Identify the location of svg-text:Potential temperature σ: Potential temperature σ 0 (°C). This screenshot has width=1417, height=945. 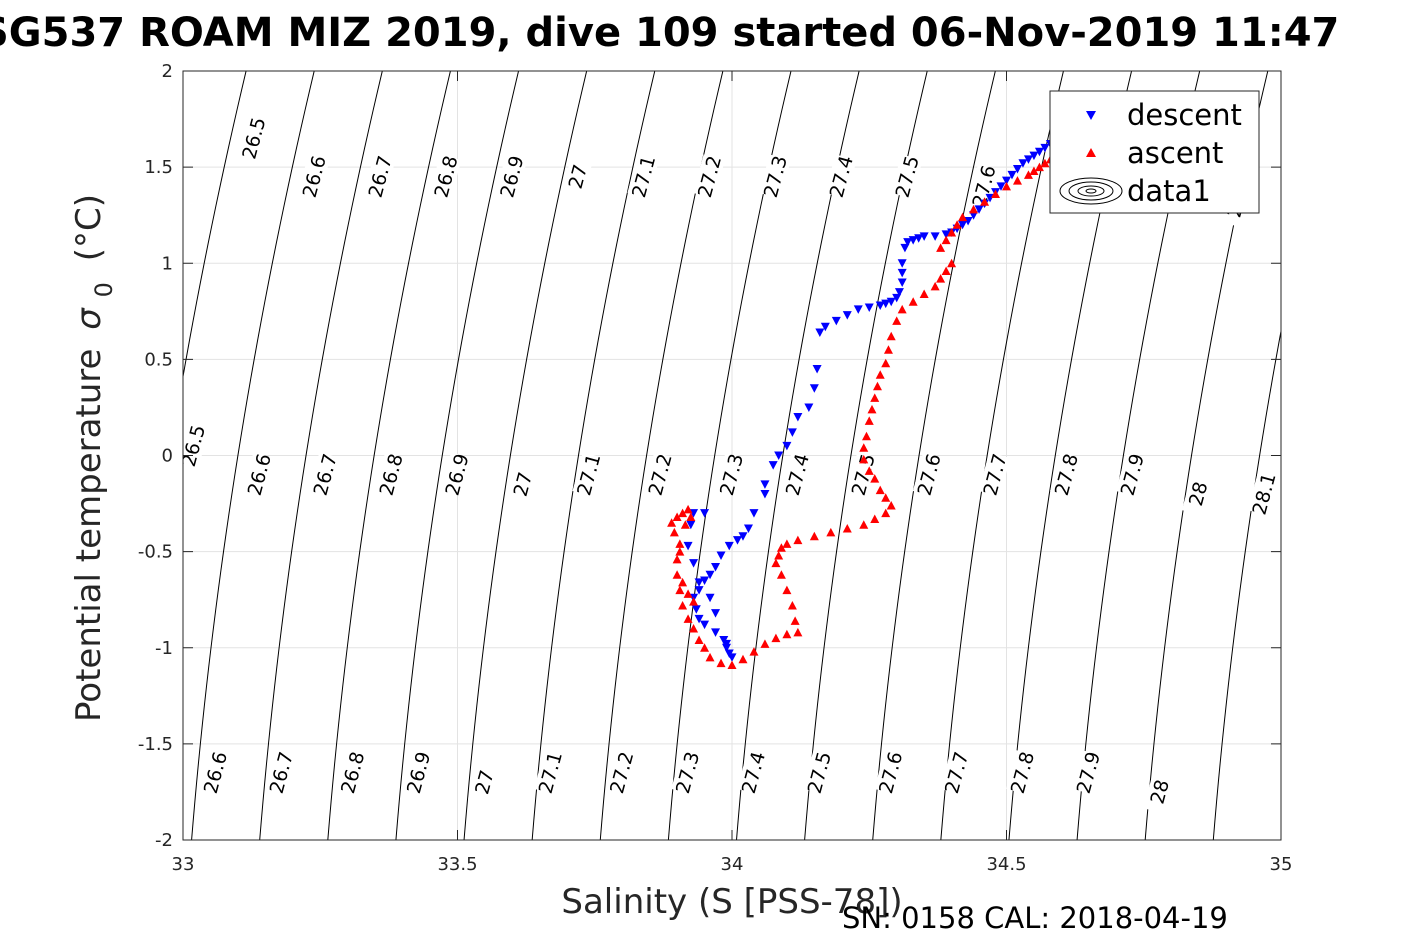
(95, 458).